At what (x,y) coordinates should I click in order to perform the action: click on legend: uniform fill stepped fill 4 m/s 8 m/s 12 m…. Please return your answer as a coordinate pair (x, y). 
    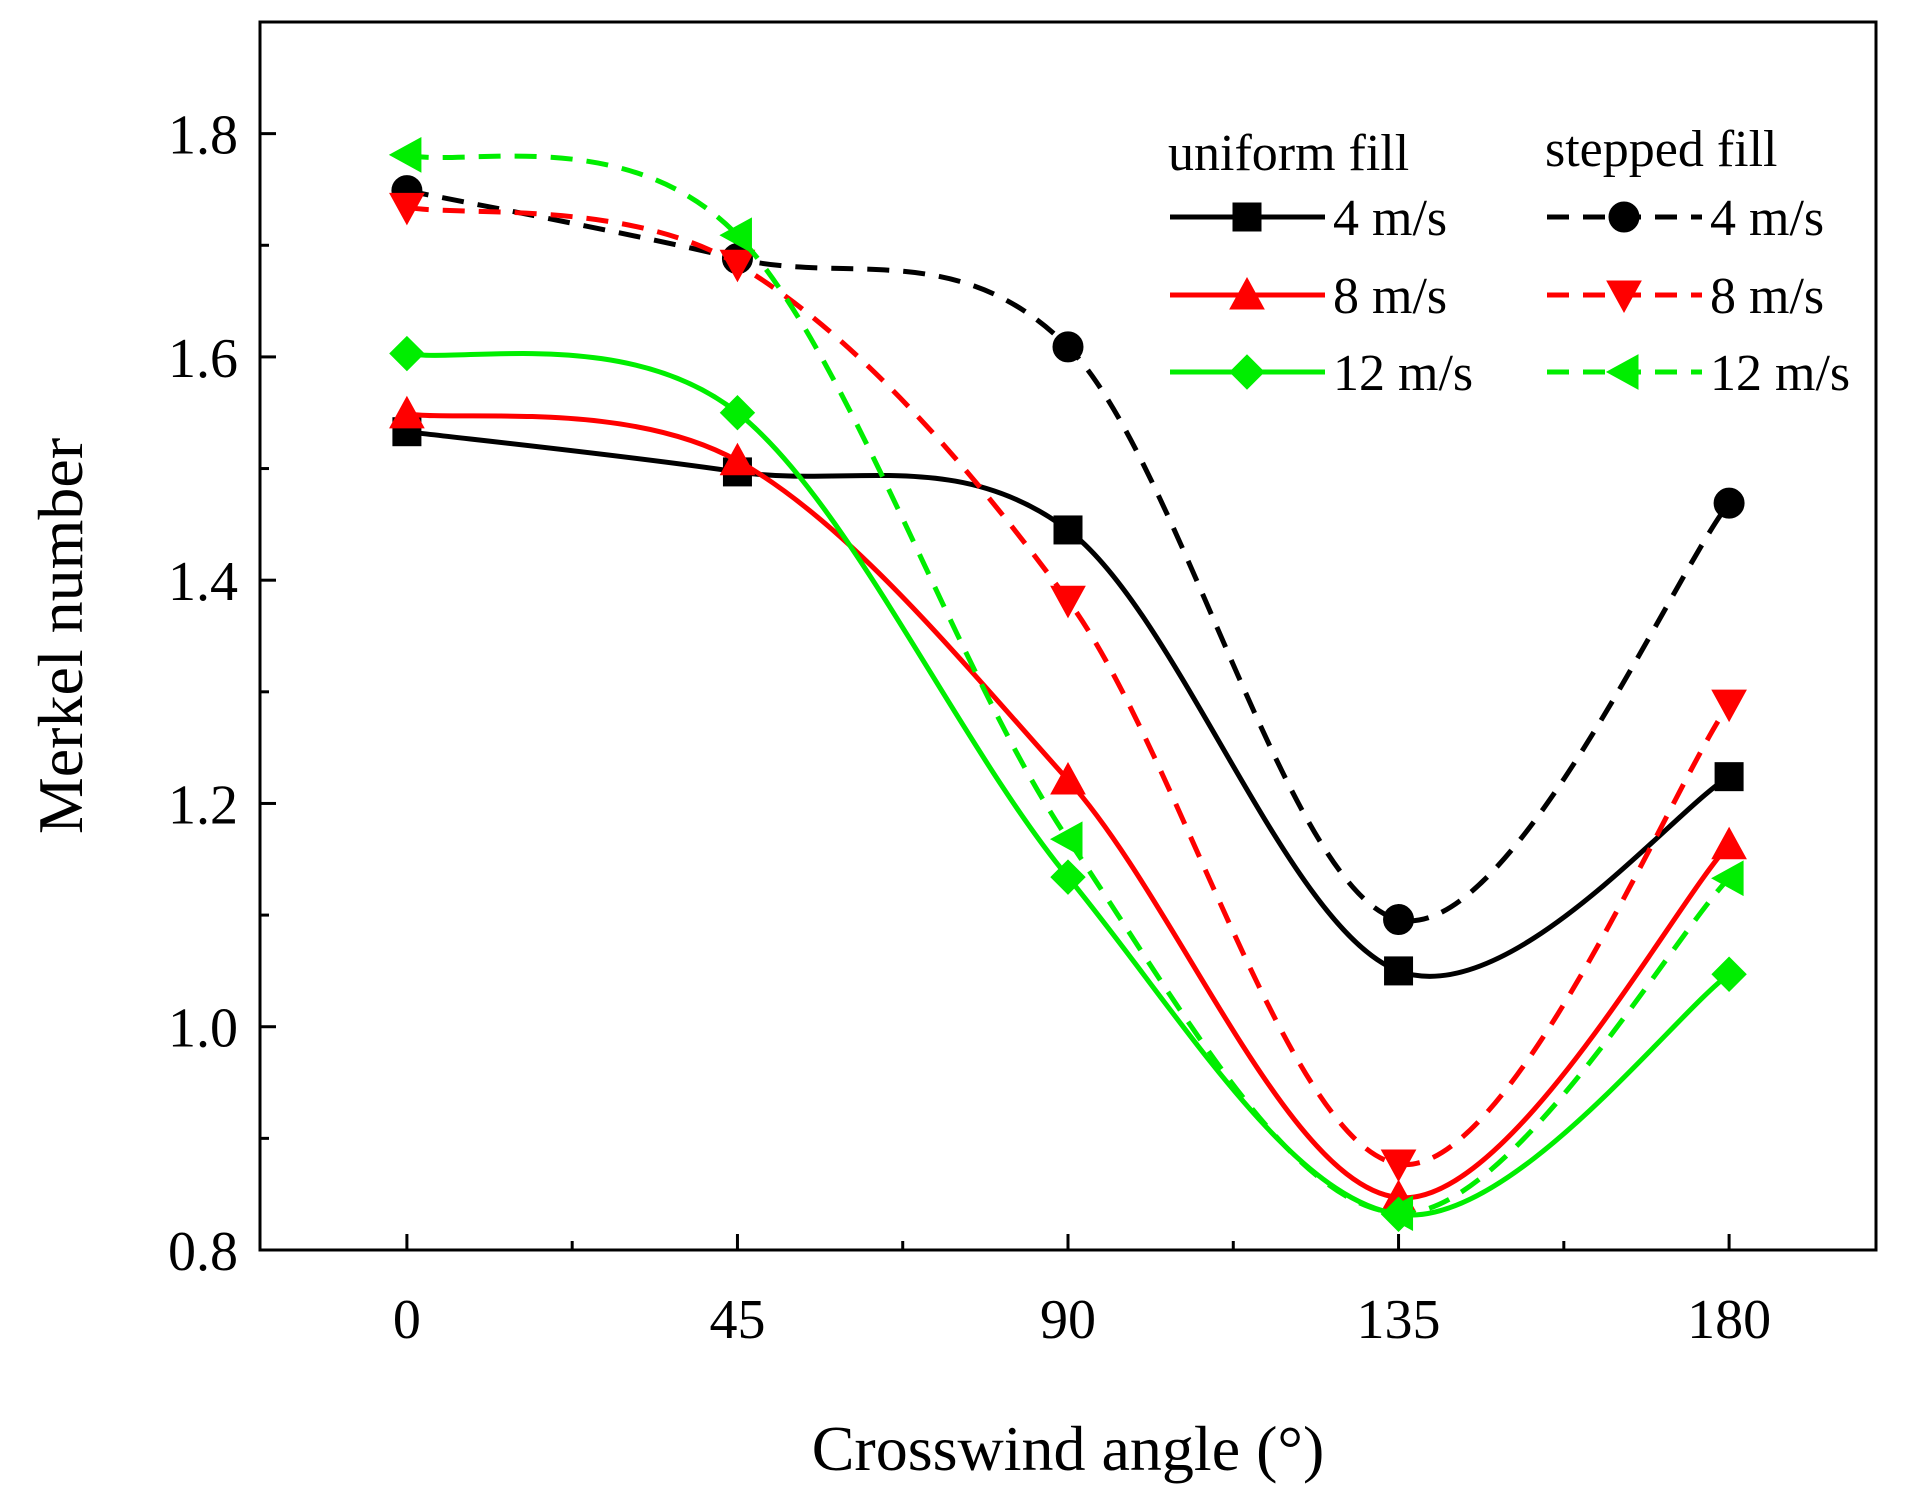
    Looking at the image, I should click on (1509, 261).